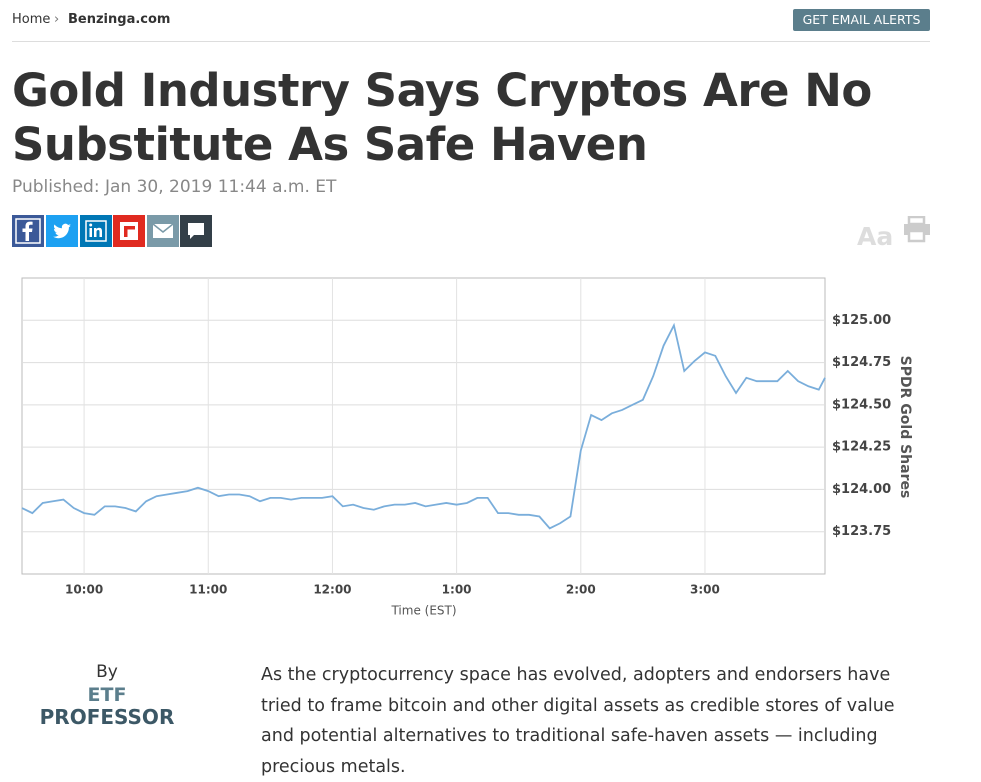  What do you see at coordinates (917, 230) in the screenshot?
I see `print-button` at bounding box center [917, 230].